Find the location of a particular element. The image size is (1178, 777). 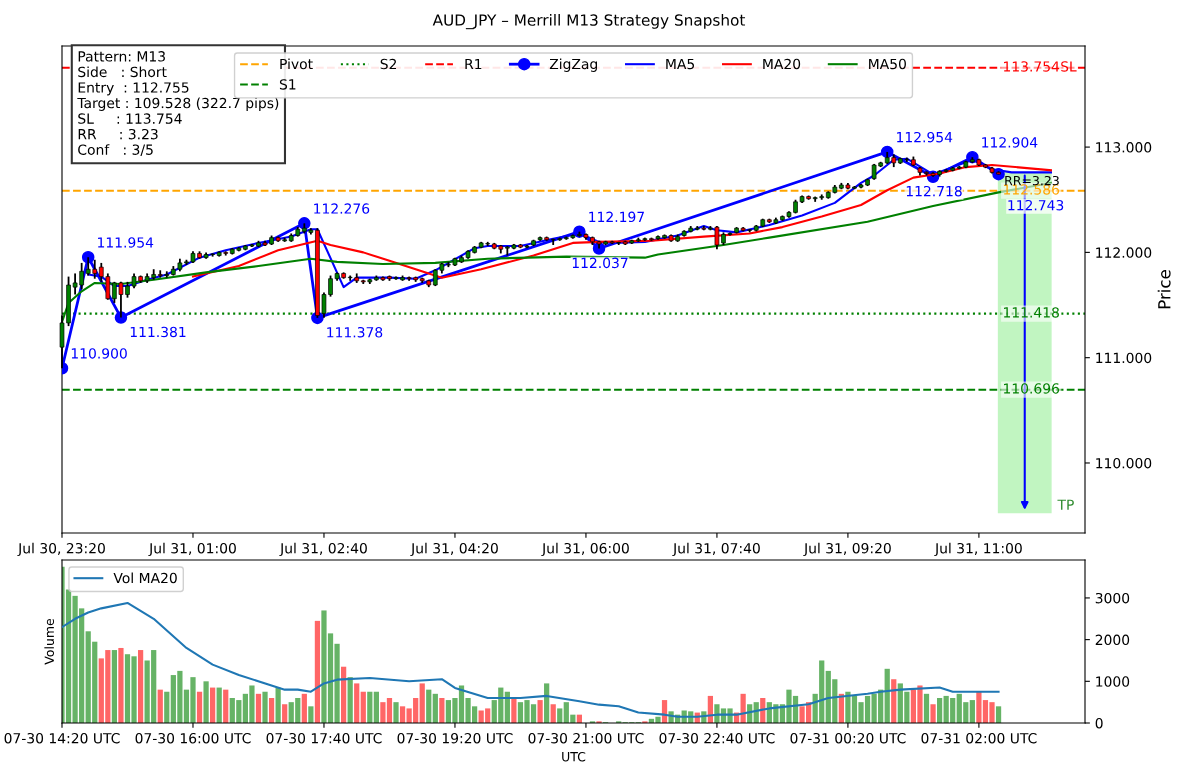

annotation: 110.696 is located at coordinates (1032, 388).